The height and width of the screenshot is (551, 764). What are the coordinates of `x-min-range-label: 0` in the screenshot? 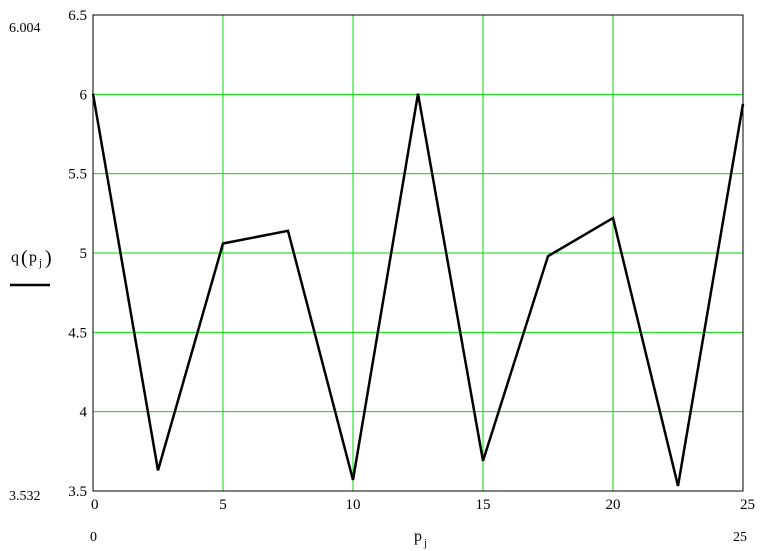 It's located at (93, 537).